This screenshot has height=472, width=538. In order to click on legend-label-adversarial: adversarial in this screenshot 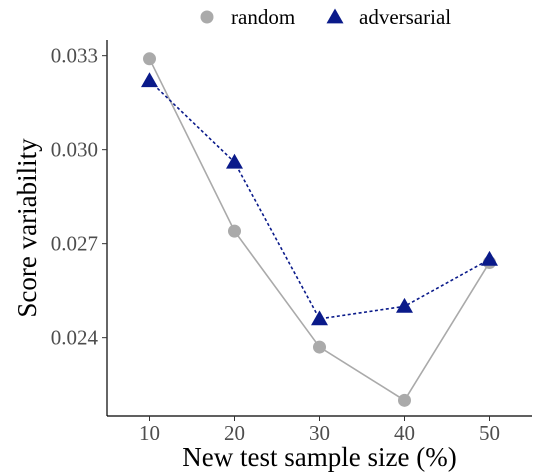, I will do `click(405, 17)`.